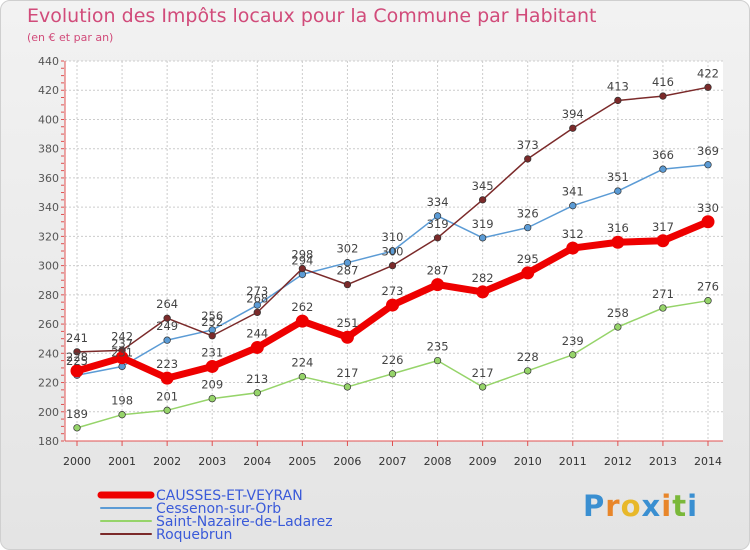 Image resolution: width=750 pixels, height=550 pixels. I want to click on proxiti-logo: Proxiti, so click(640, 506).